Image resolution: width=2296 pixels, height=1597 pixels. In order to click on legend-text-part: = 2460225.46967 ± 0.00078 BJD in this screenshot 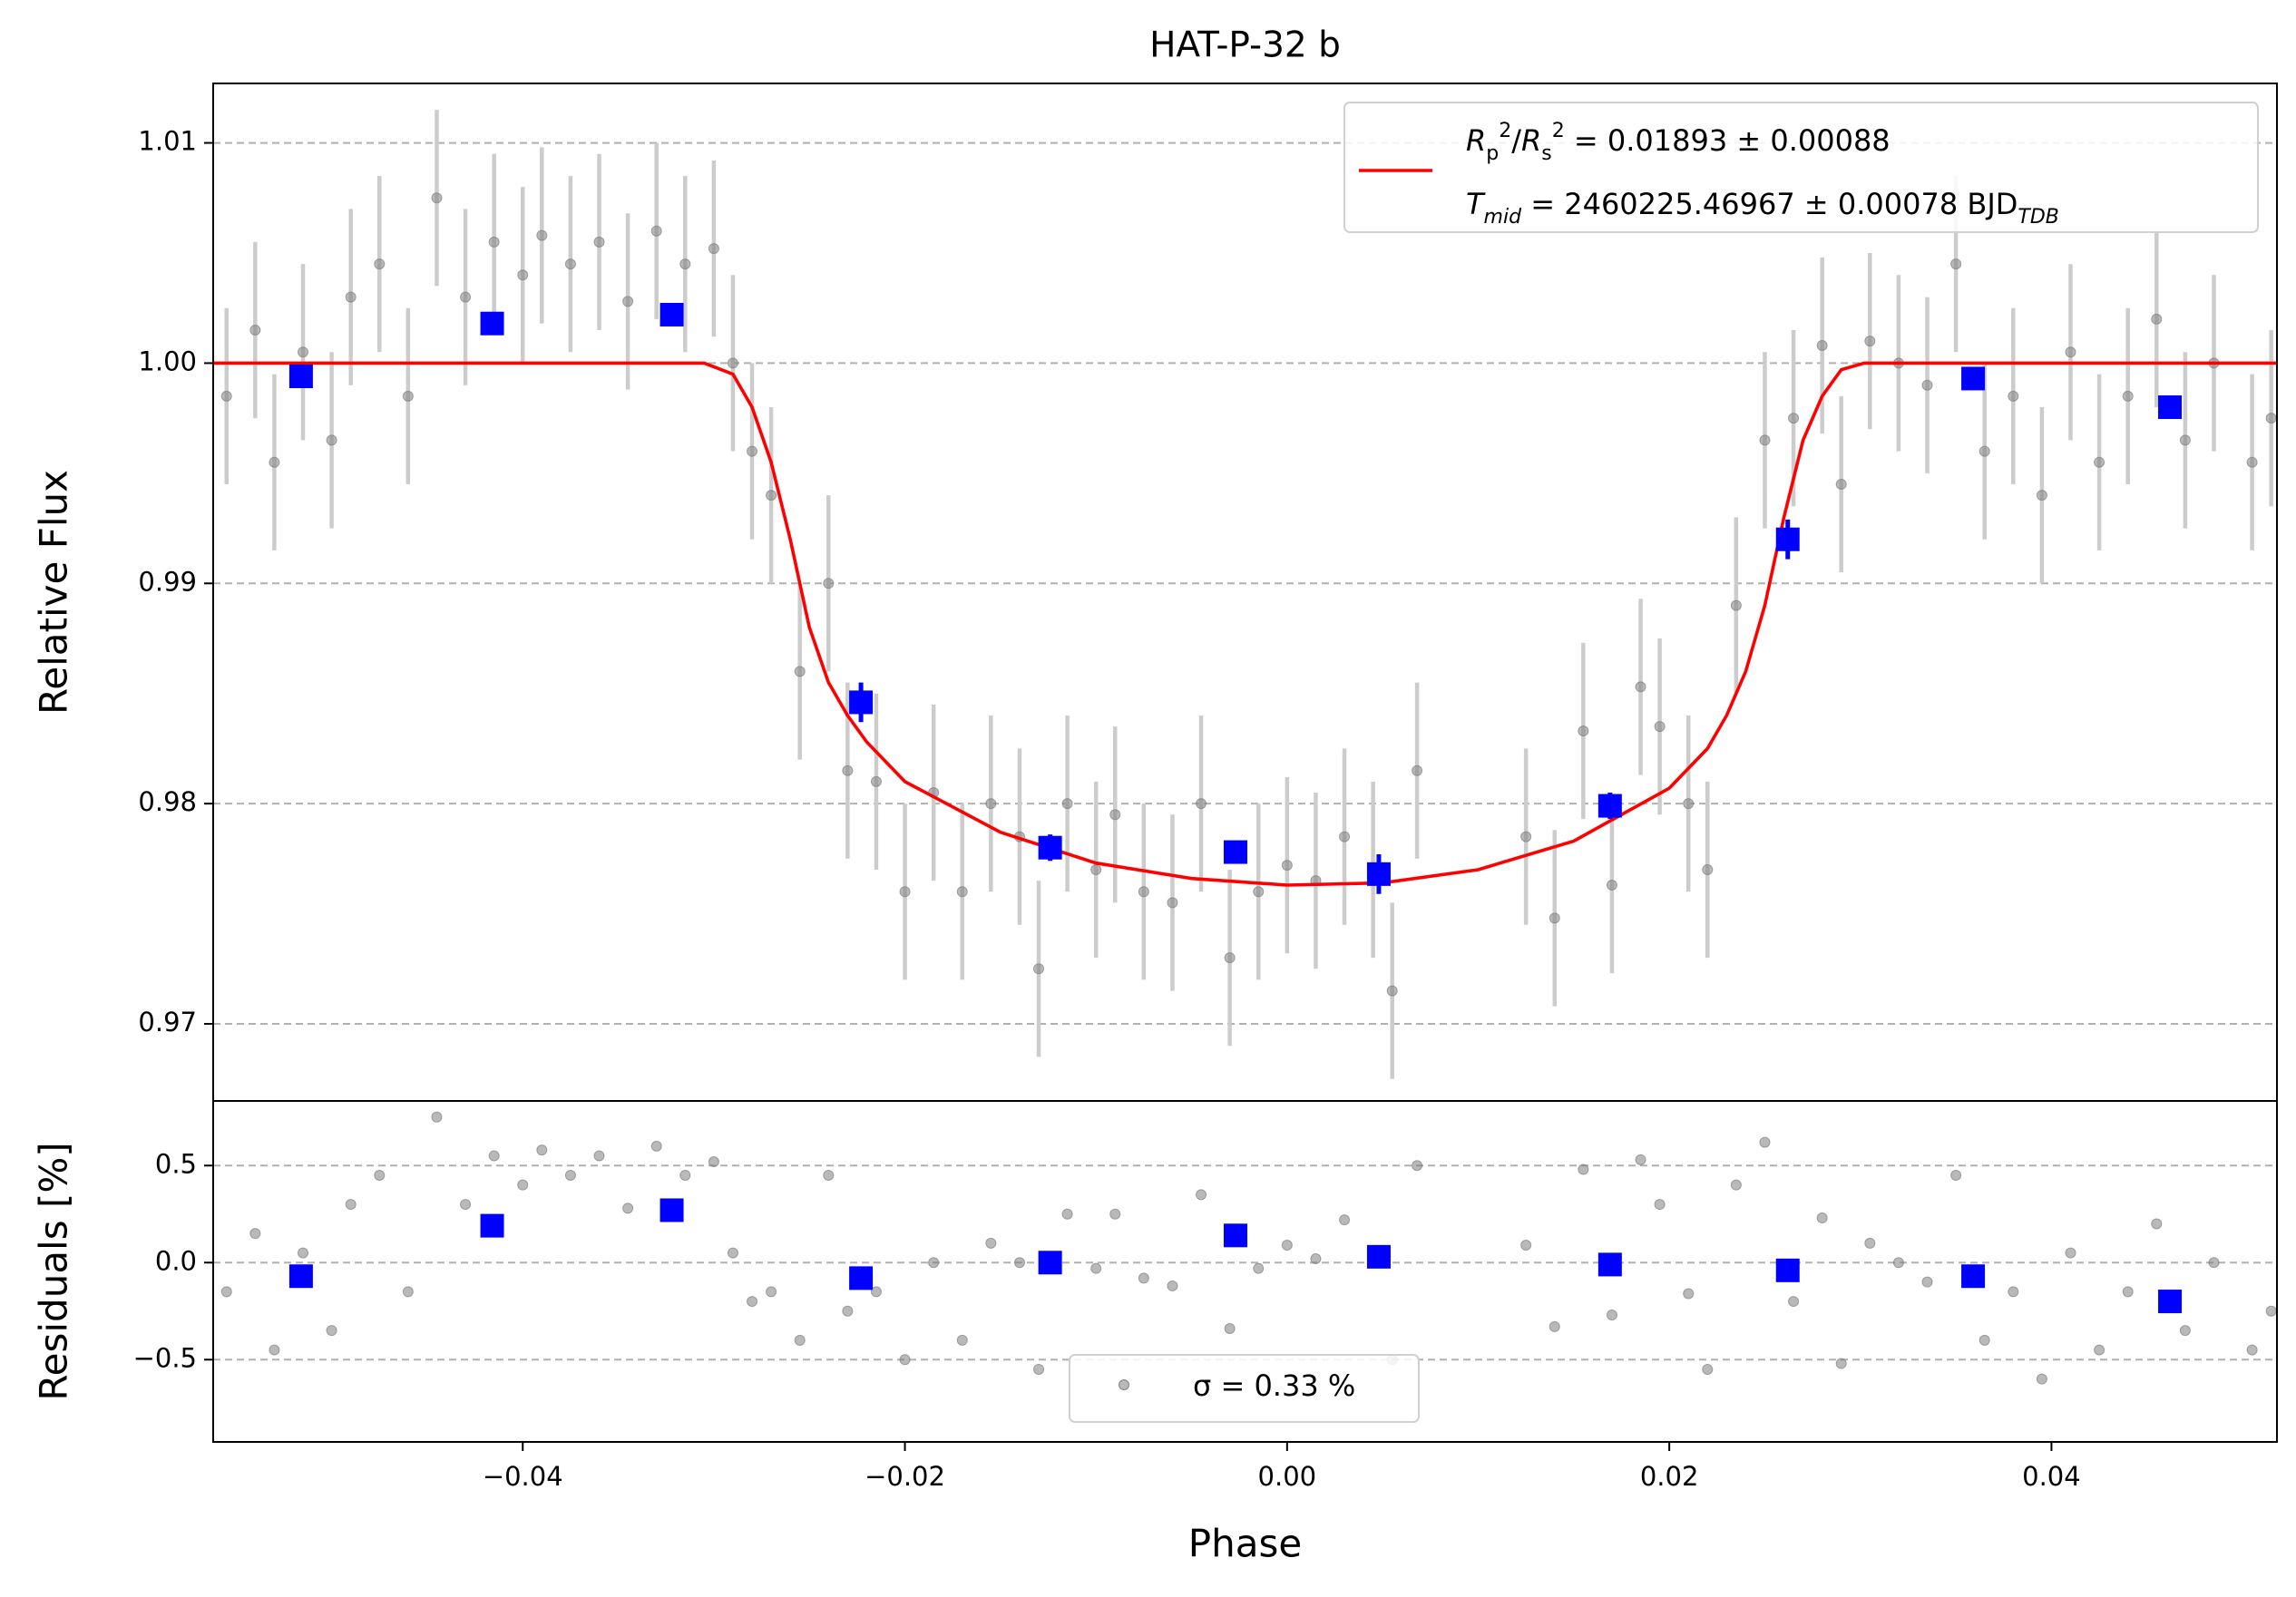, I will do `click(1770, 204)`.